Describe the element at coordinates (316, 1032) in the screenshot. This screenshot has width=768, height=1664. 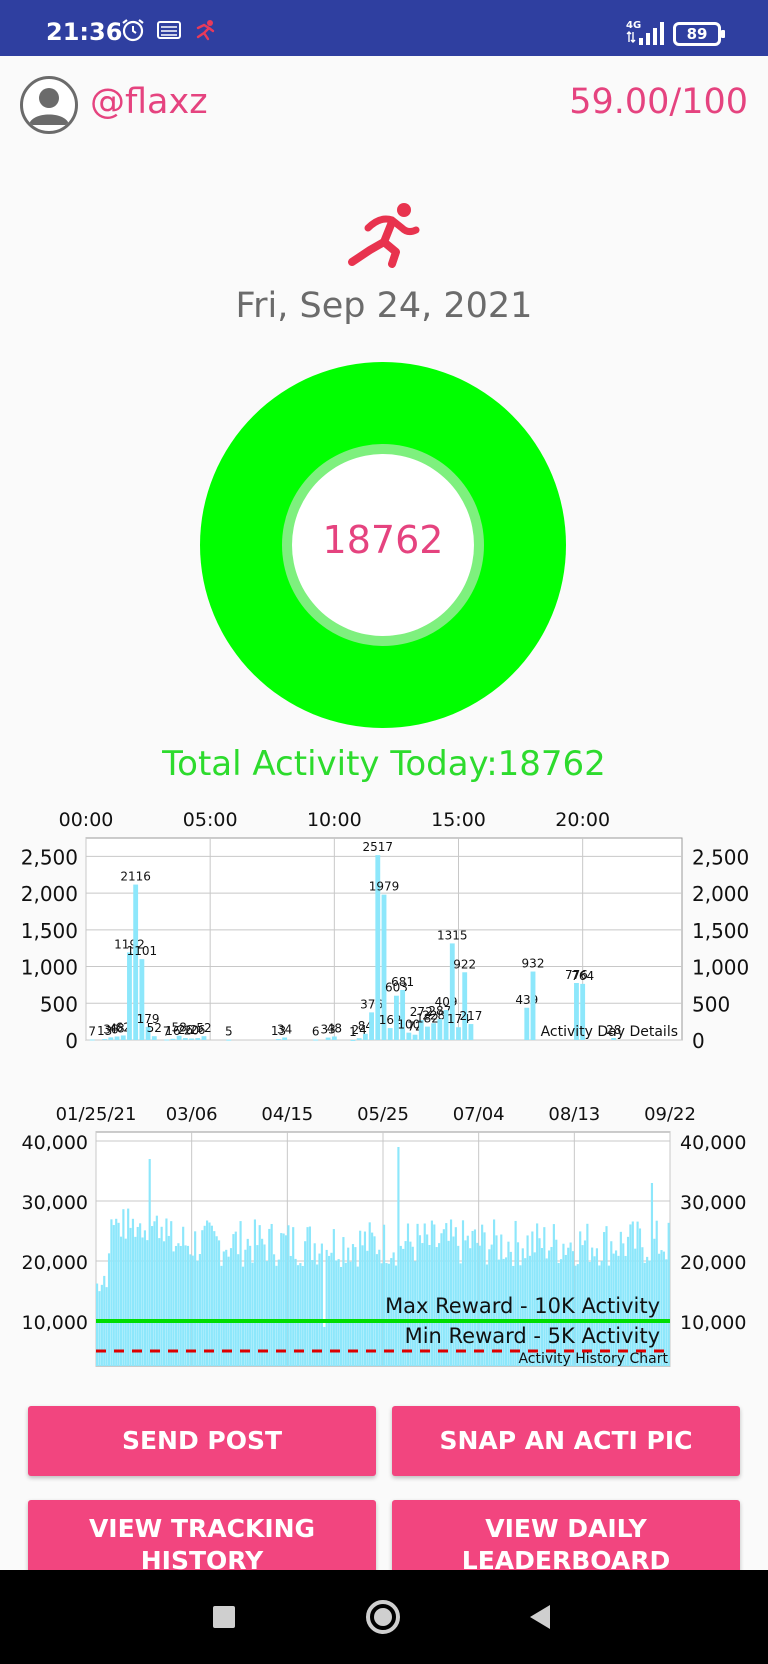
I see `day-bar-label: 6` at that location.